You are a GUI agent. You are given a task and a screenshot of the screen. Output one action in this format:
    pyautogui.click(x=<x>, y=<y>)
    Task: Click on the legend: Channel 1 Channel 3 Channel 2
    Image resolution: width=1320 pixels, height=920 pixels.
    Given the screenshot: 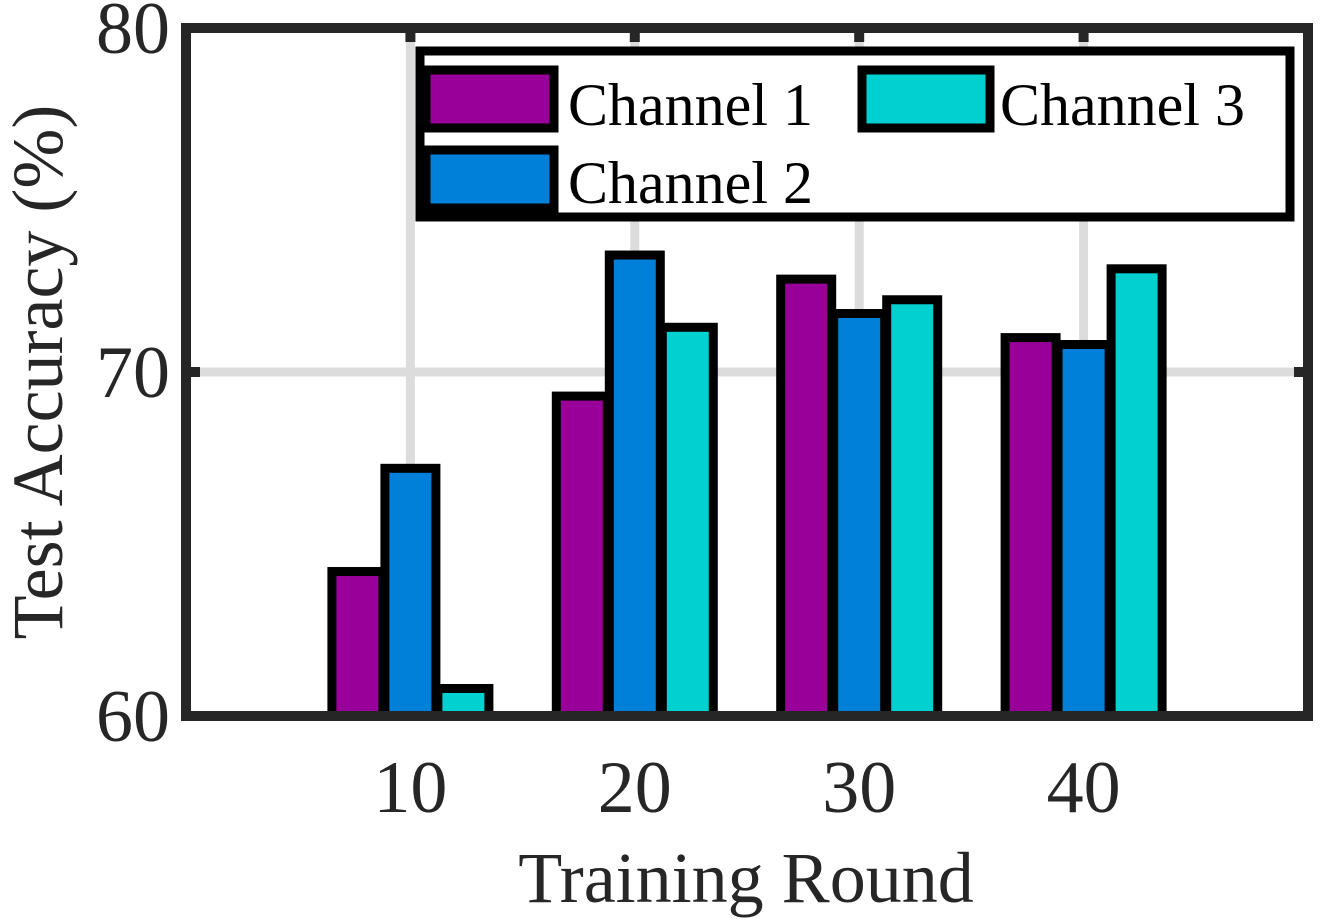 What is the action you would take?
    pyautogui.click(x=855, y=134)
    